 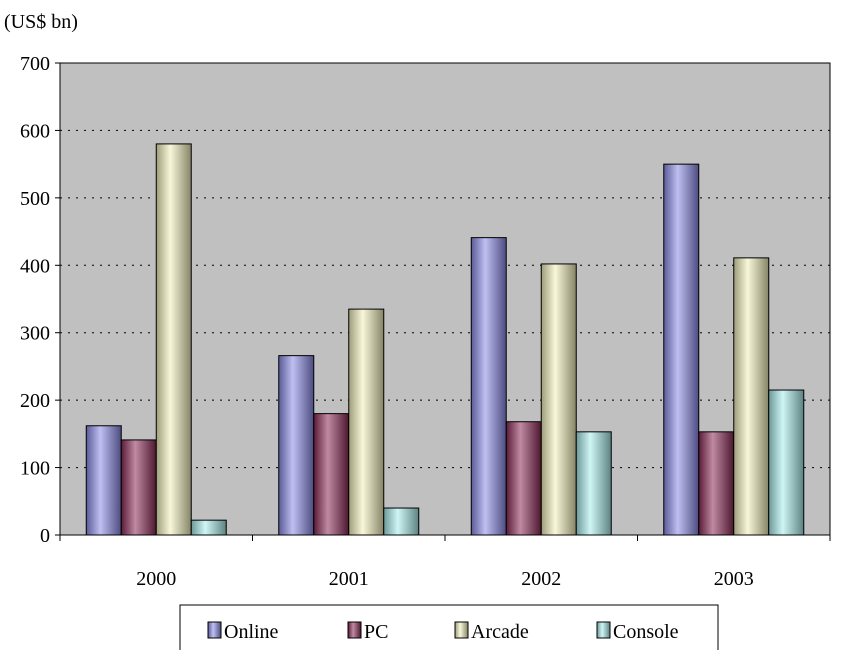 I want to click on bar-online-2002, so click(x=488, y=386).